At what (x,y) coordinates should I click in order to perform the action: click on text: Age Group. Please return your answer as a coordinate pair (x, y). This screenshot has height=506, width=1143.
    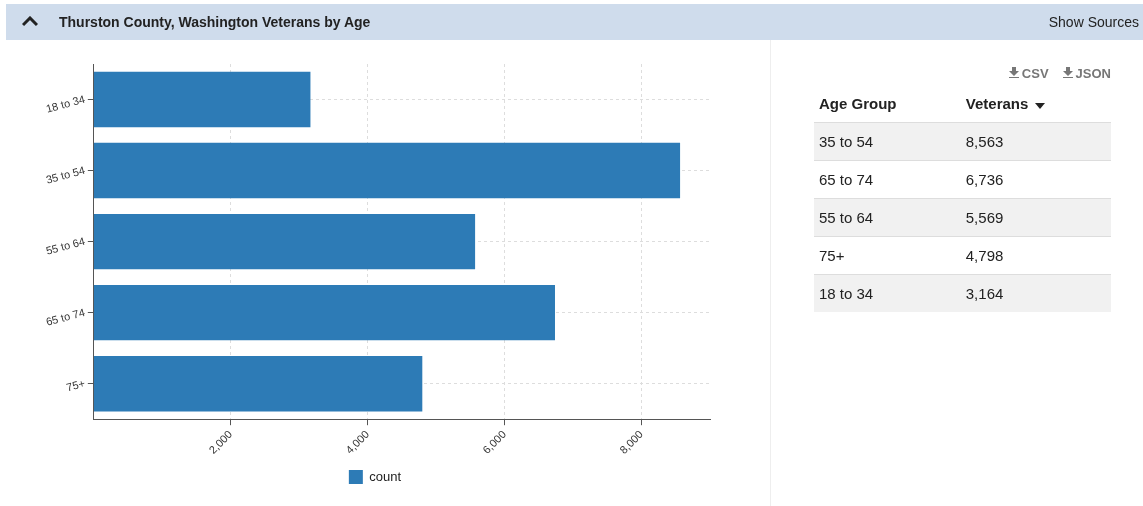
    Looking at the image, I should click on (858, 103).